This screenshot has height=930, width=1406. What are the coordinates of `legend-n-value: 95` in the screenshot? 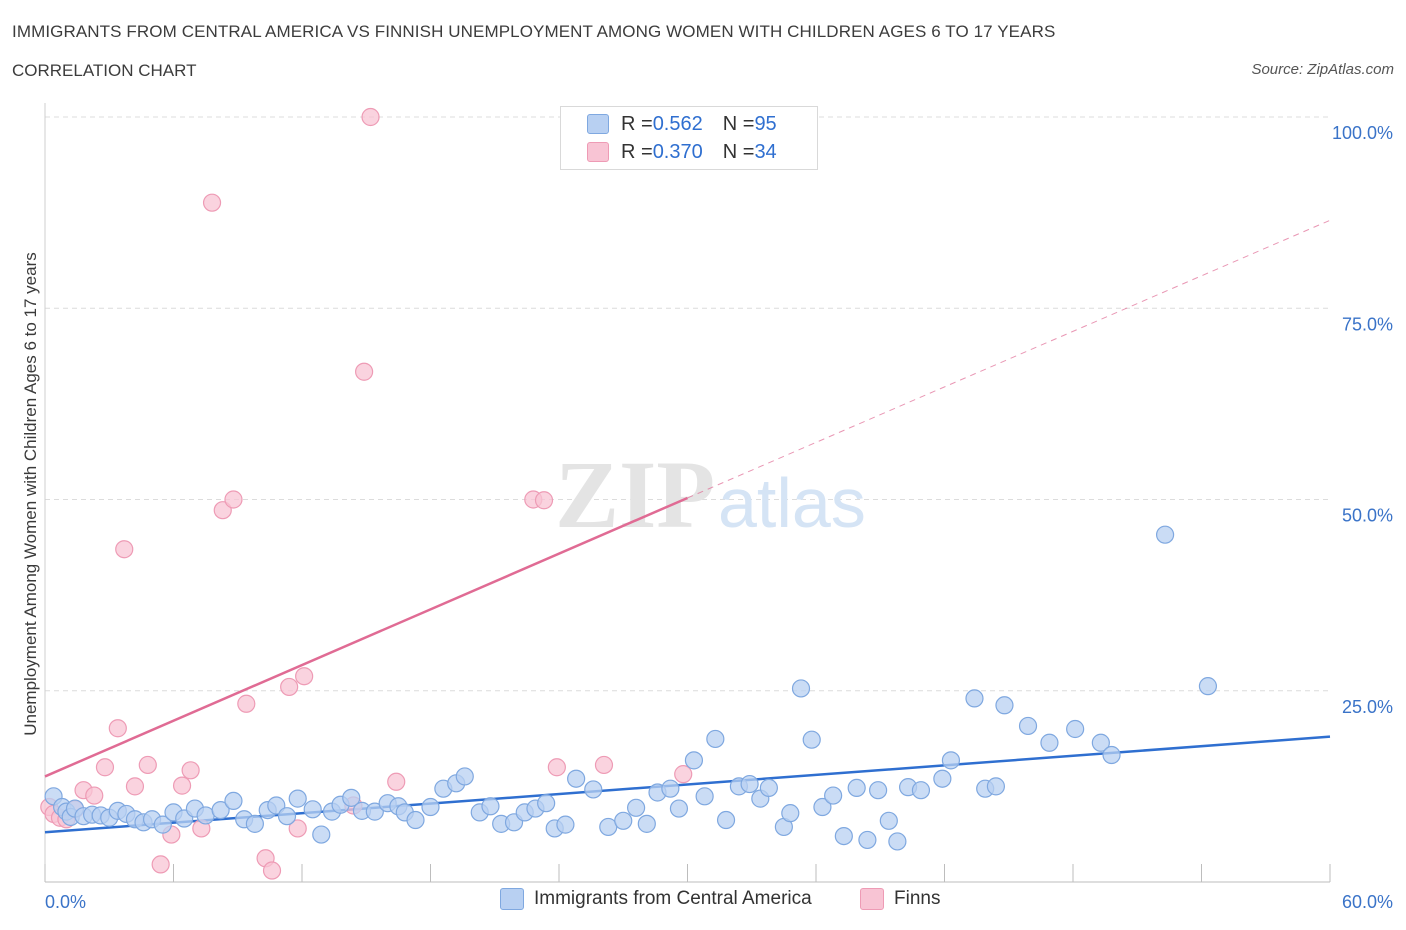 It's located at (765, 123).